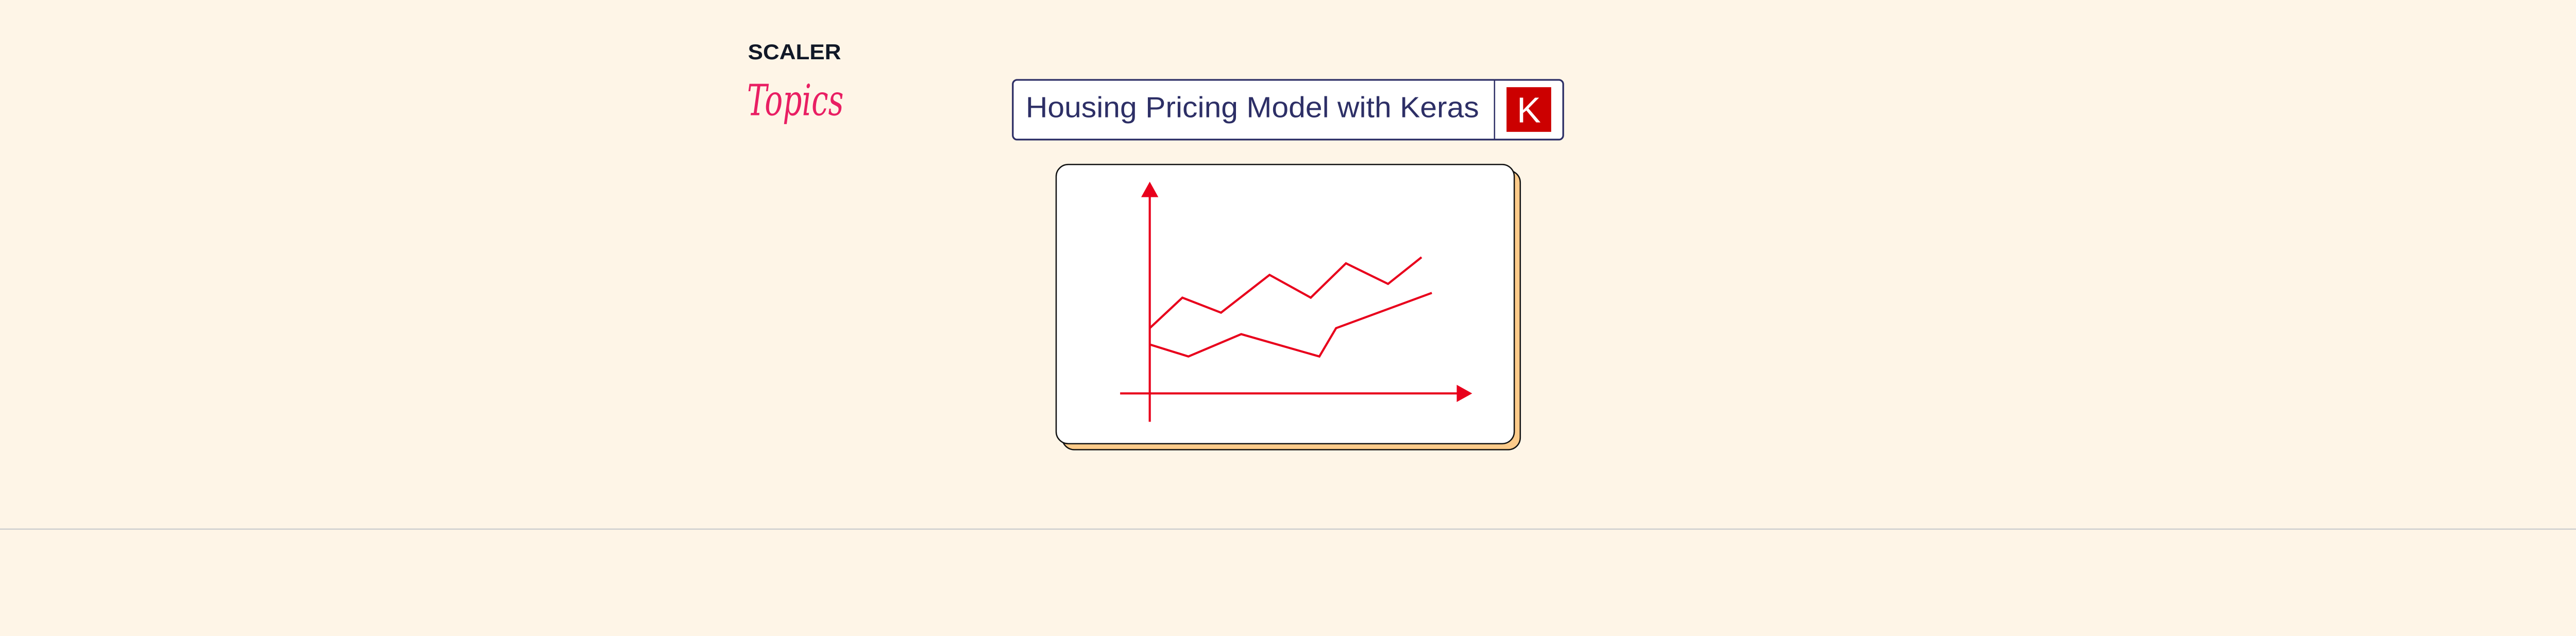 The width and height of the screenshot is (2576, 636). What do you see at coordinates (1150, 189) in the screenshot?
I see `y-axis-arrow` at bounding box center [1150, 189].